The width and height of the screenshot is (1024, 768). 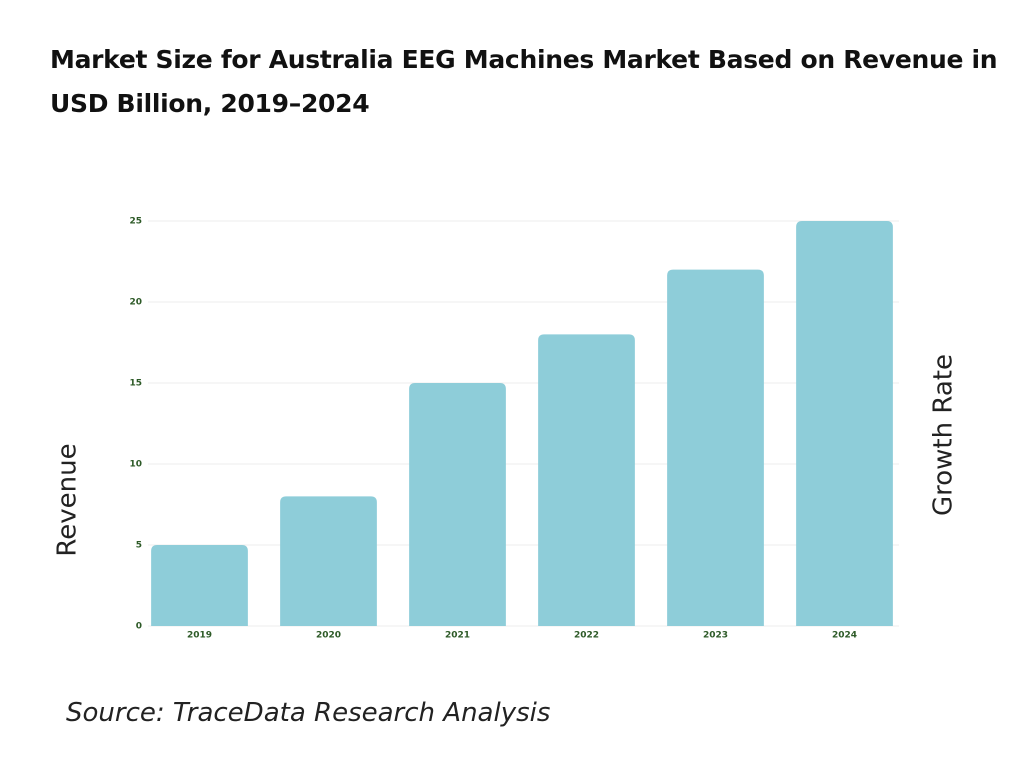 I want to click on y-axis-label: Revenue, so click(x=68, y=499).